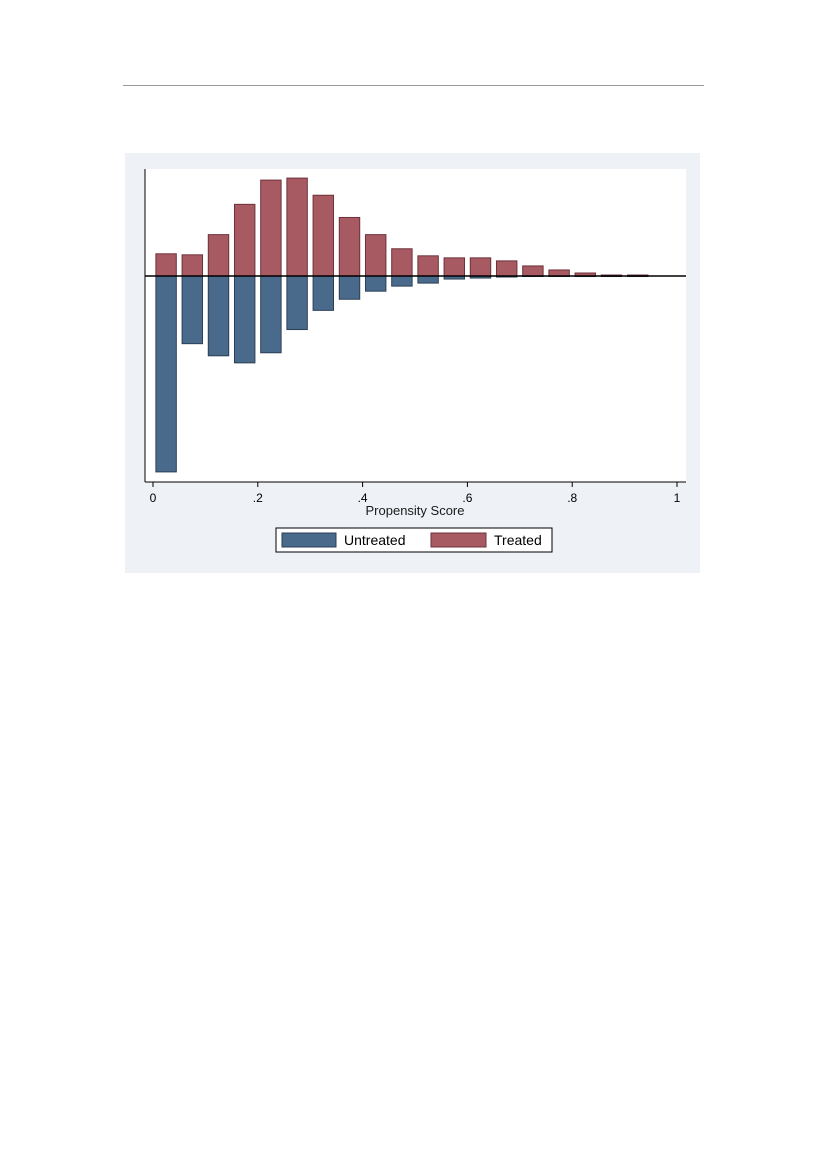 This screenshot has width=826, height=1169. What do you see at coordinates (309, 540) in the screenshot?
I see `legend-swatch-untreated` at bounding box center [309, 540].